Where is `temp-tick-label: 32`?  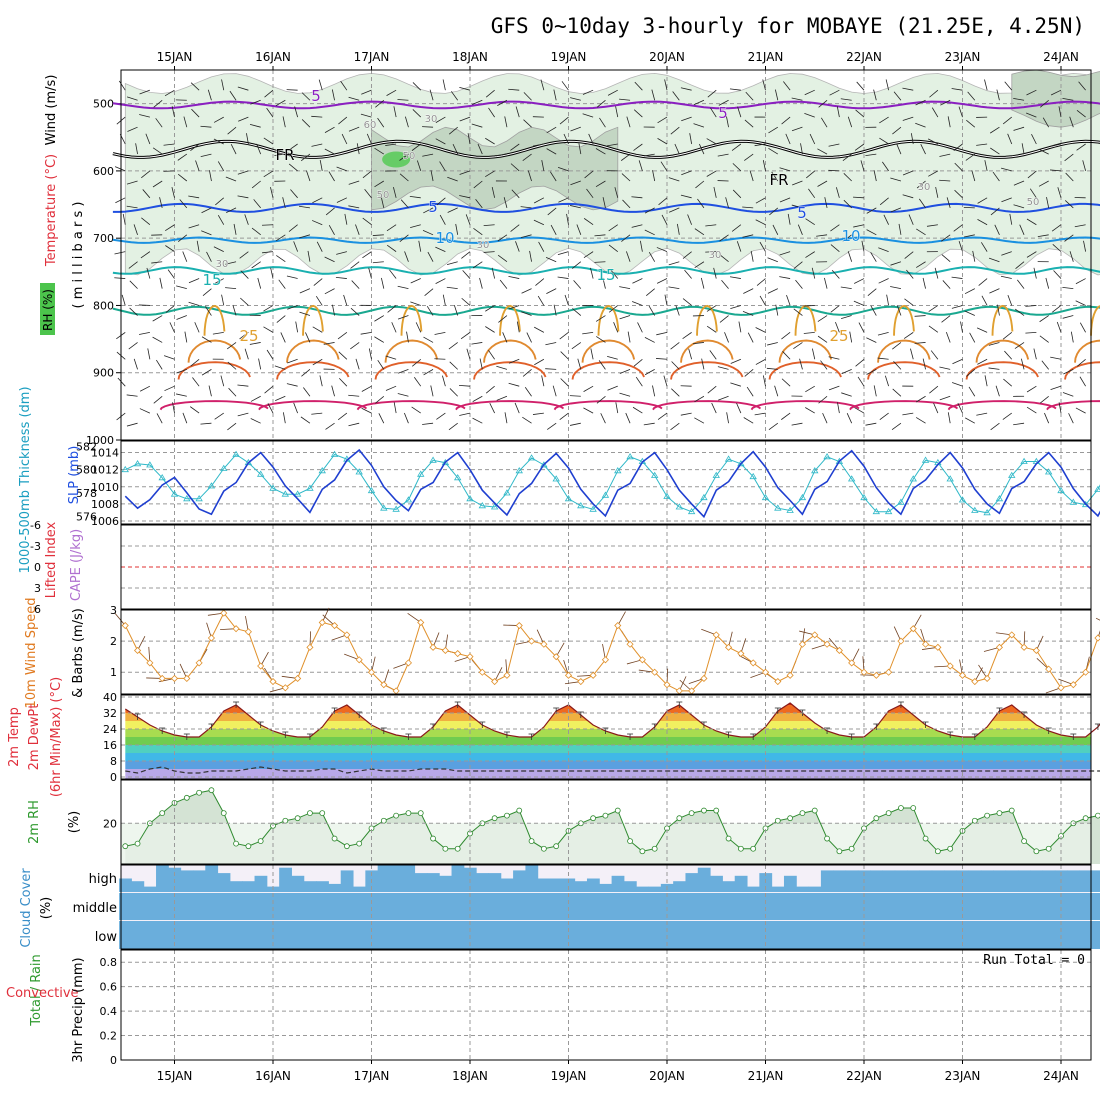
temp-tick-label: 32 is located at coordinates (110, 713).